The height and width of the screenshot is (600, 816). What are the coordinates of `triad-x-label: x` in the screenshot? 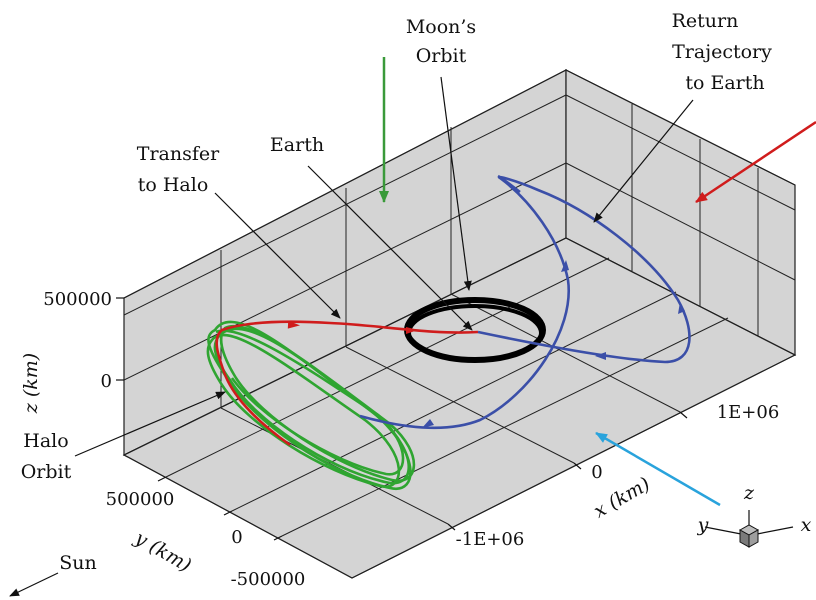 It's located at (806, 525).